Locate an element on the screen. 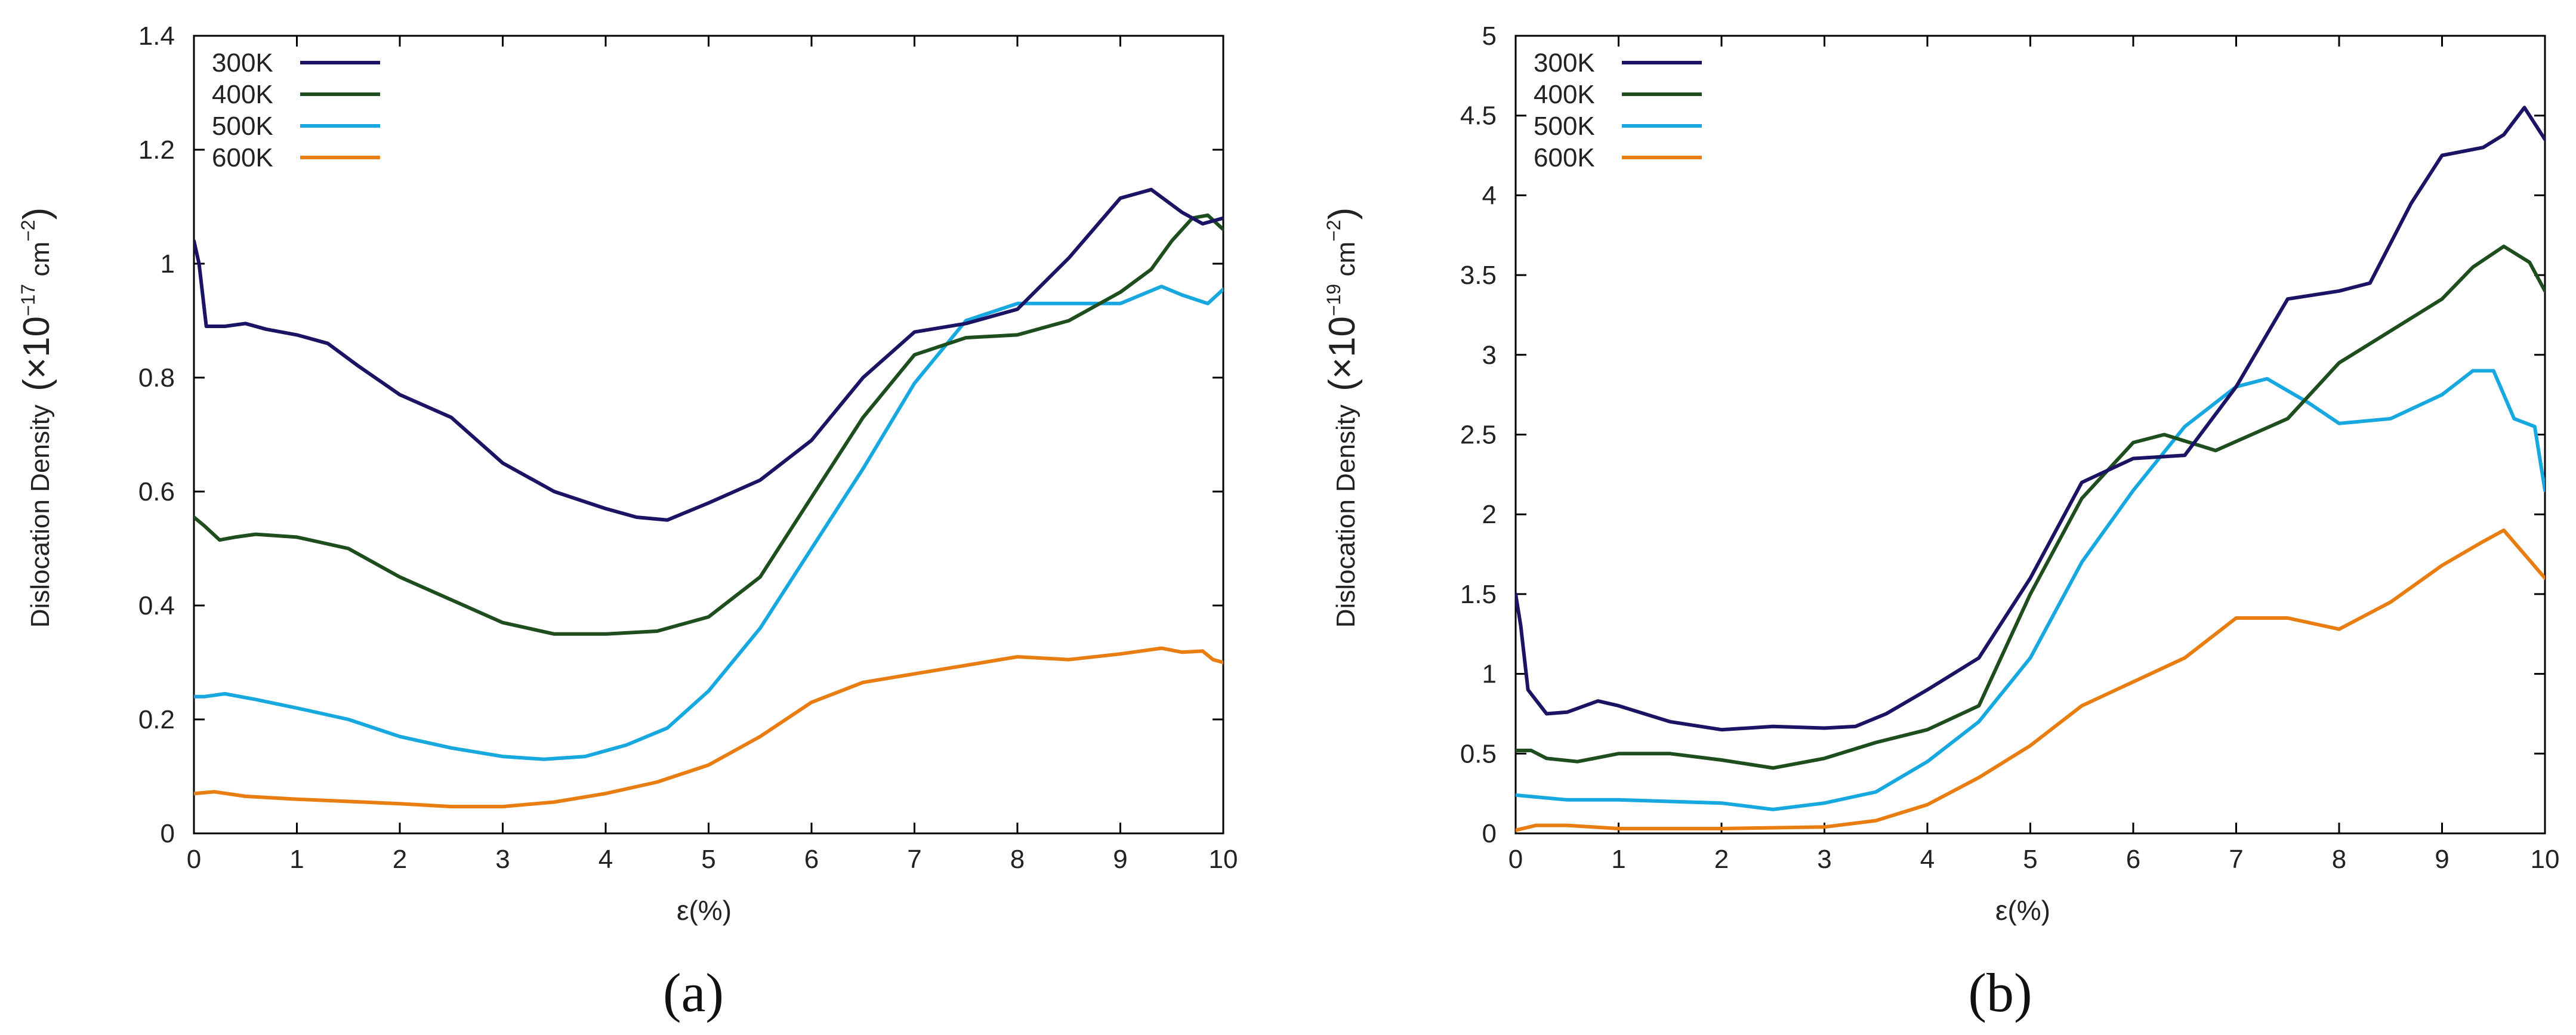  panel-b-x-tick-label: 3 is located at coordinates (1824, 859).